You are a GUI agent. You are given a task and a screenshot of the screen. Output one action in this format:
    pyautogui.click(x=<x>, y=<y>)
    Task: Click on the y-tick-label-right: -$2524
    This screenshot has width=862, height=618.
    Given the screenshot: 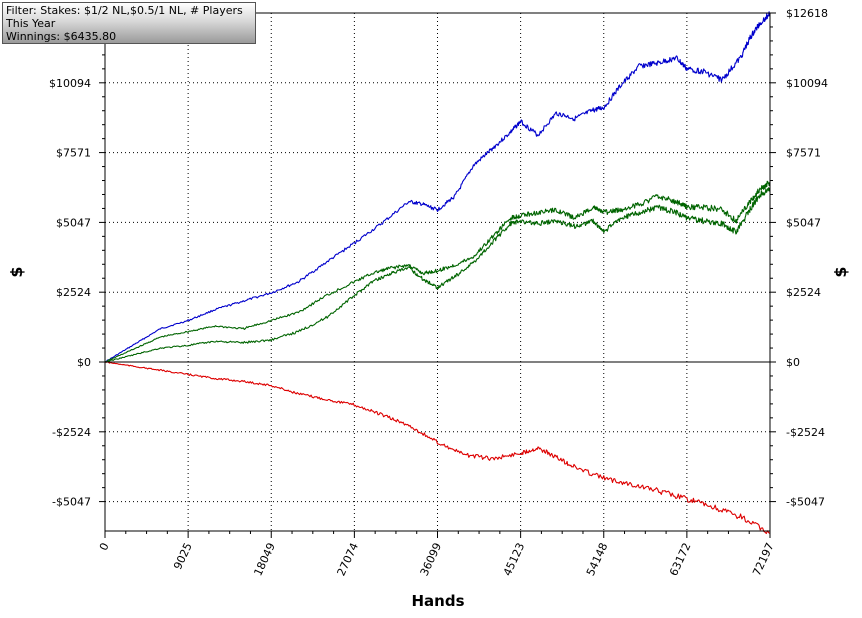 What is the action you would take?
    pyautogui.click(x=805, y=432)
    